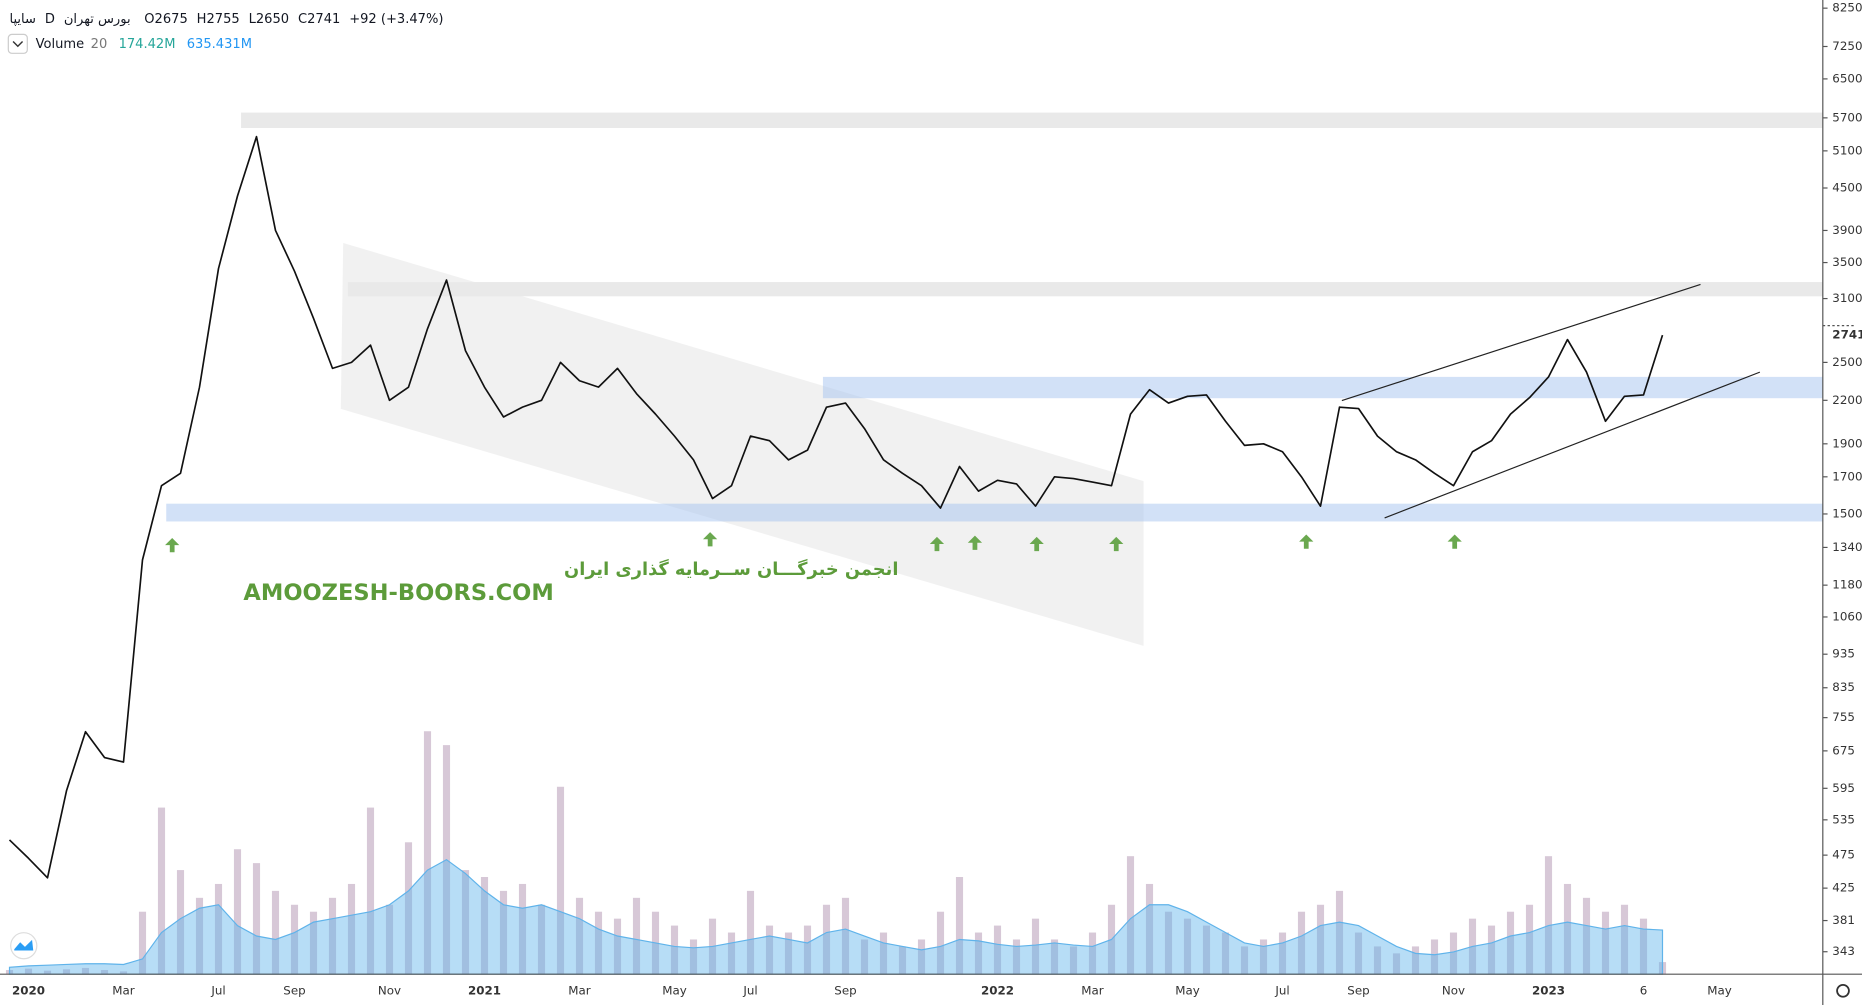  Describe the element at coordinates (60, 43) in the screenshot. I see `indicator: Volume` at that location.